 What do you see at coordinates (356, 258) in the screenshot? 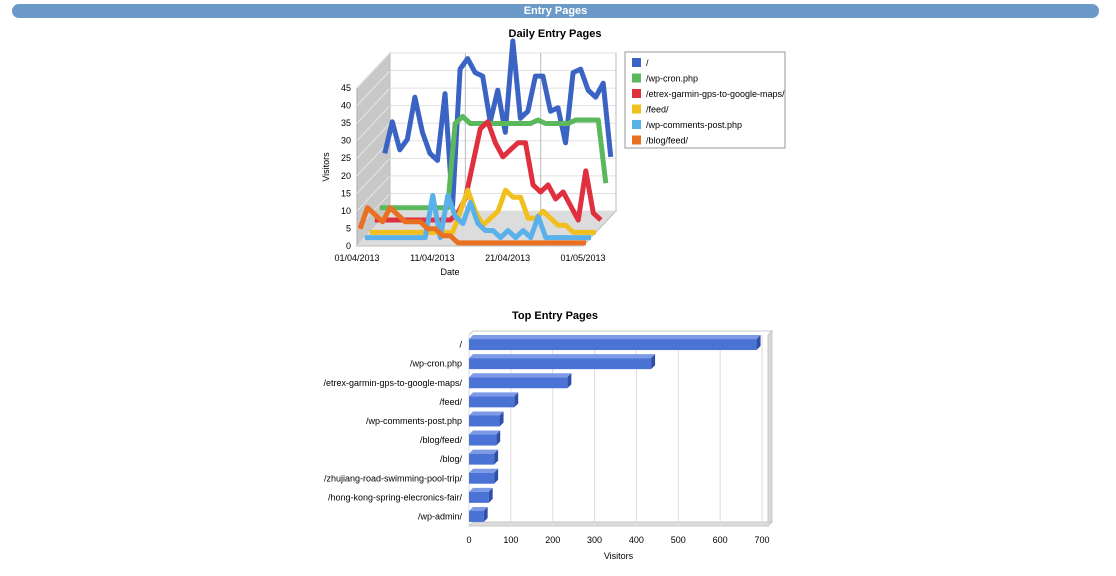
I see `x-tick-label: 01/04/2013` at bounding box center [356, 258].